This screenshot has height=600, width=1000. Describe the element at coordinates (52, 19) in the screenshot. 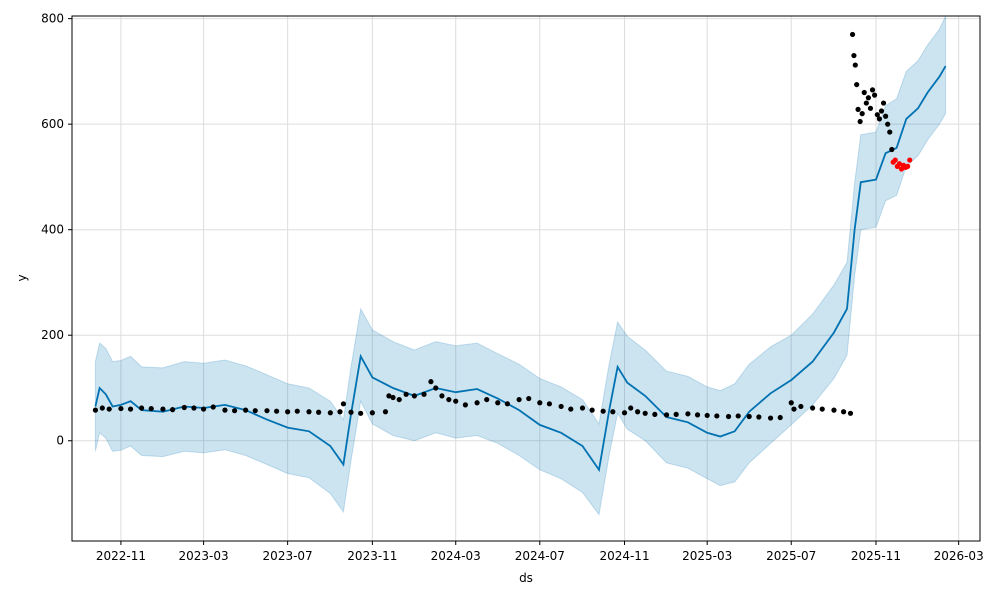

I see `y-tick-label: 800` at that location.